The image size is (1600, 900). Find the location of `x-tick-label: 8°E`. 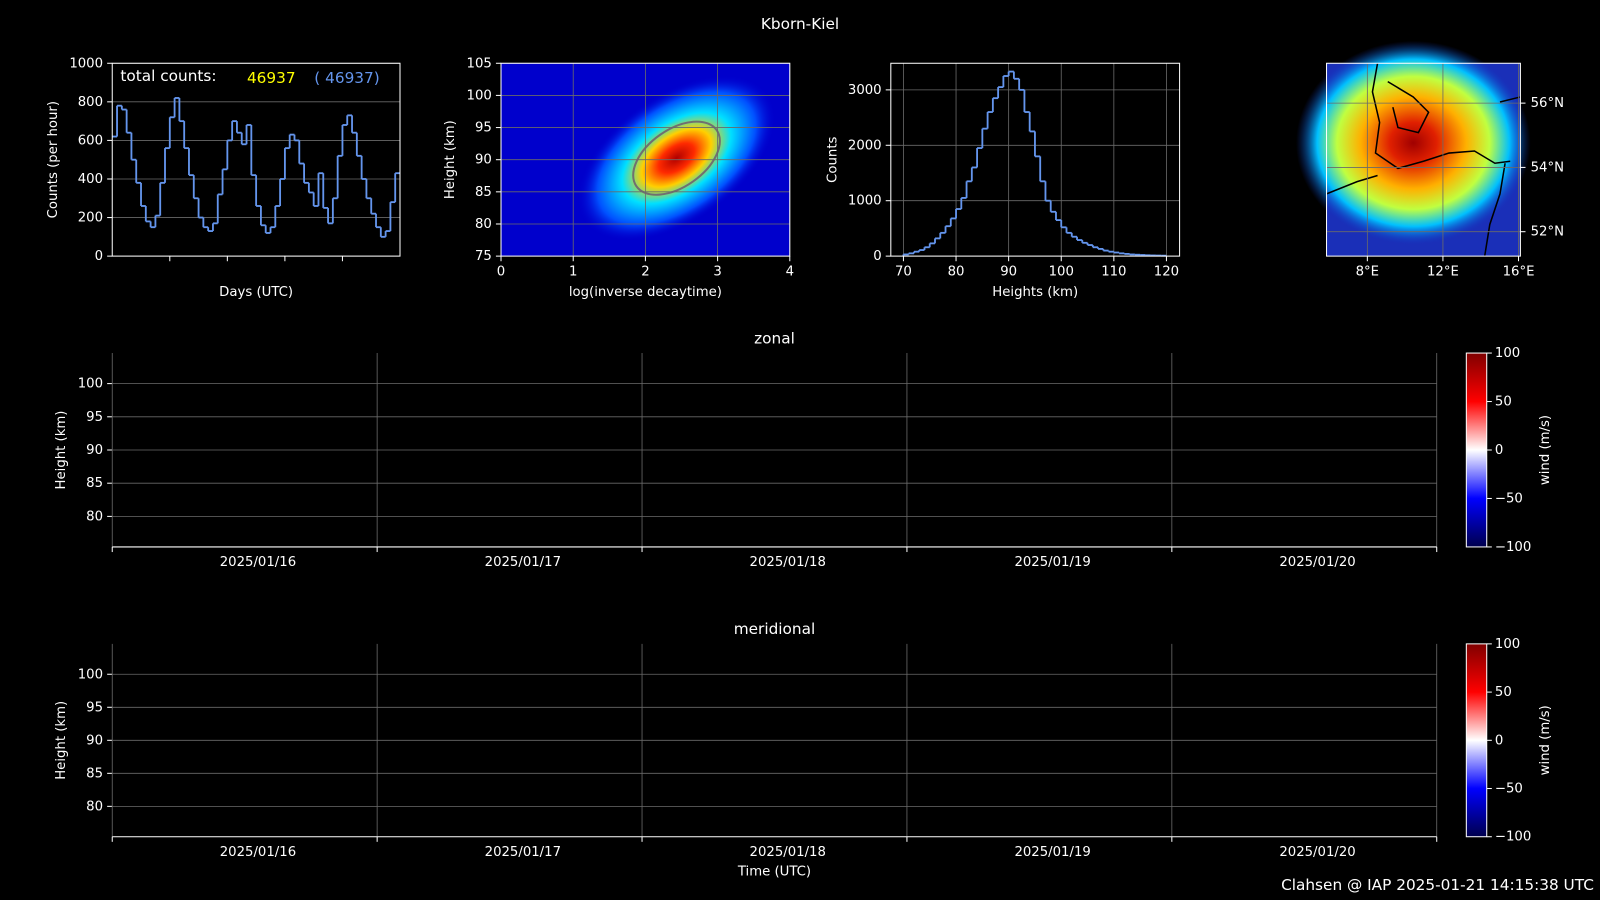

x-tick-label: 8°E is located at coordinates (1367, 271).